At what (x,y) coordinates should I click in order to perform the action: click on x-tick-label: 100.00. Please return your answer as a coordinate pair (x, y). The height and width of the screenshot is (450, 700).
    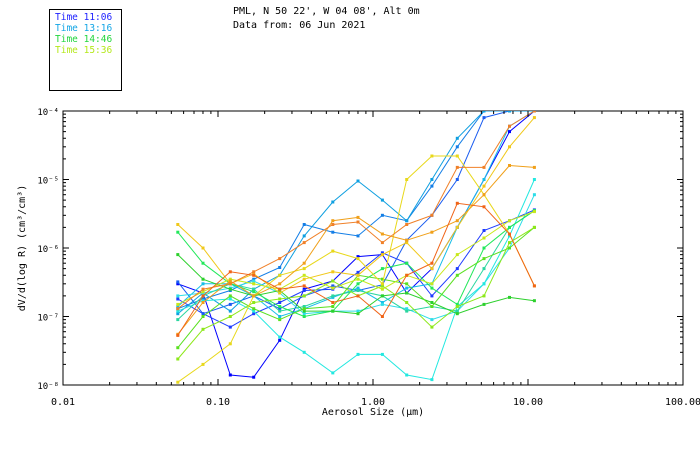
    Looking at the image, I should click on (682, 402).